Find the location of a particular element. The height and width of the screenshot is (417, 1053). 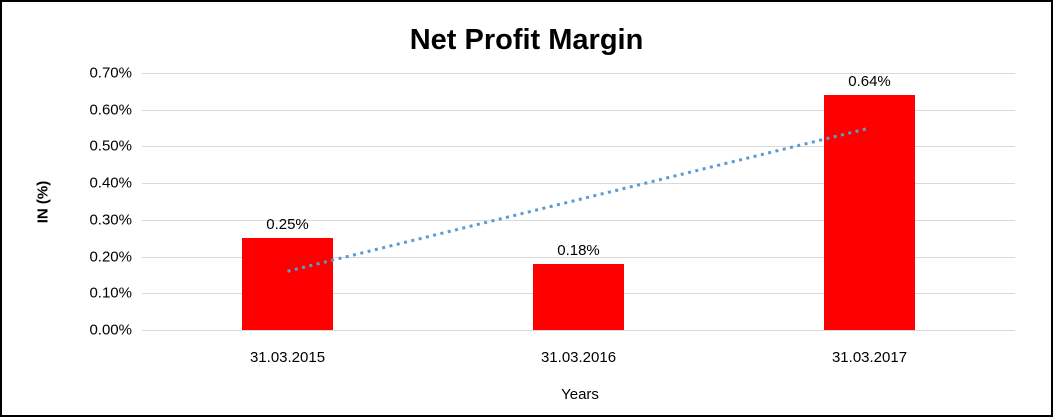

y-tick-label: 0.20% is located at coordinates (110, 257).